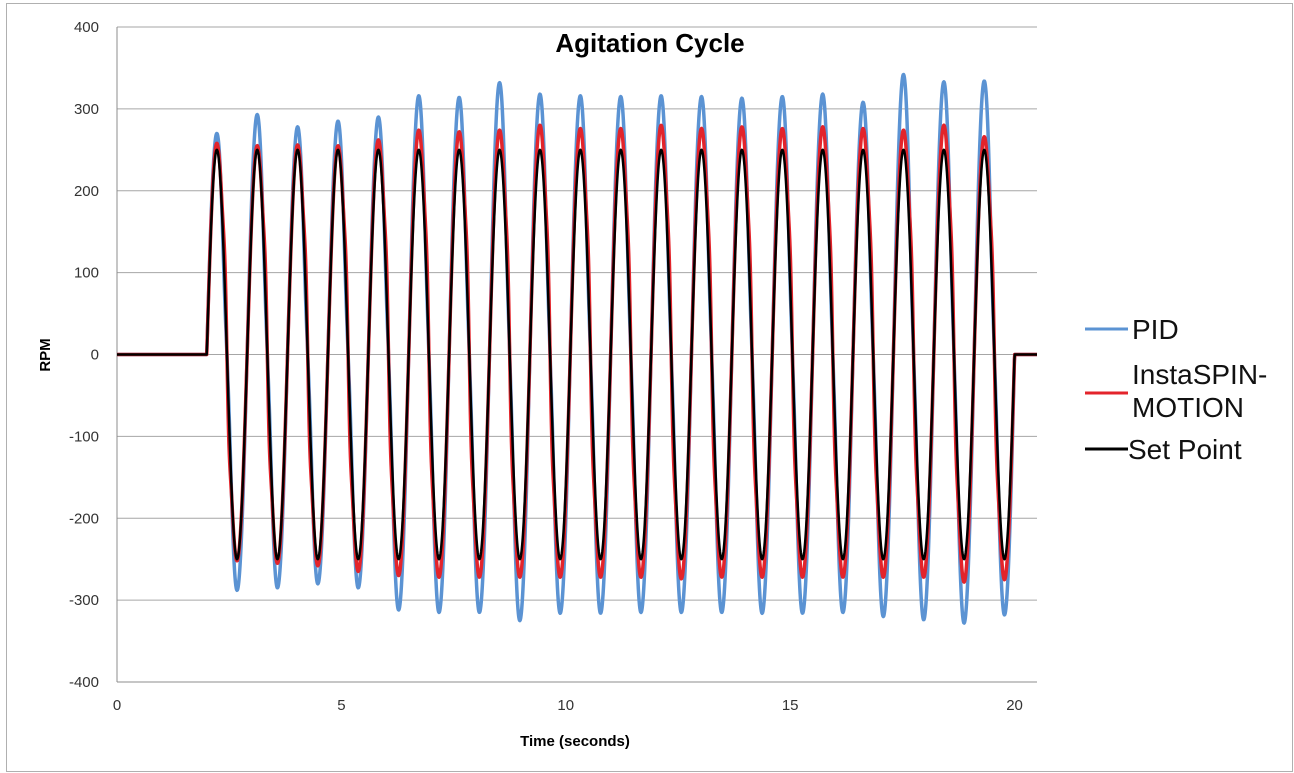 The image size is (1294, 773). Describe the element at coordinates (1199, 374) in the screenshot. I see `legend-label-instaspin-line1: InstaSPIN-` at that location.